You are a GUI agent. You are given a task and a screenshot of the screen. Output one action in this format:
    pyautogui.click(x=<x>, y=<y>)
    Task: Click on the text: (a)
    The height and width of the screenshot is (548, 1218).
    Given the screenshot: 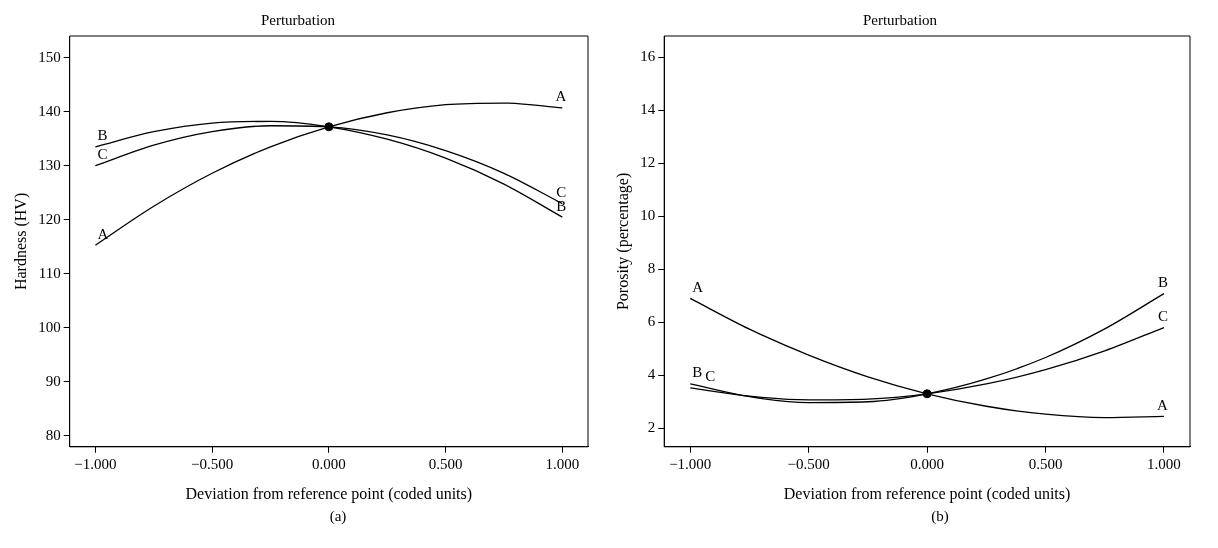 What is the action you would take?
    pyautogui.click(x=338, y=516)
    